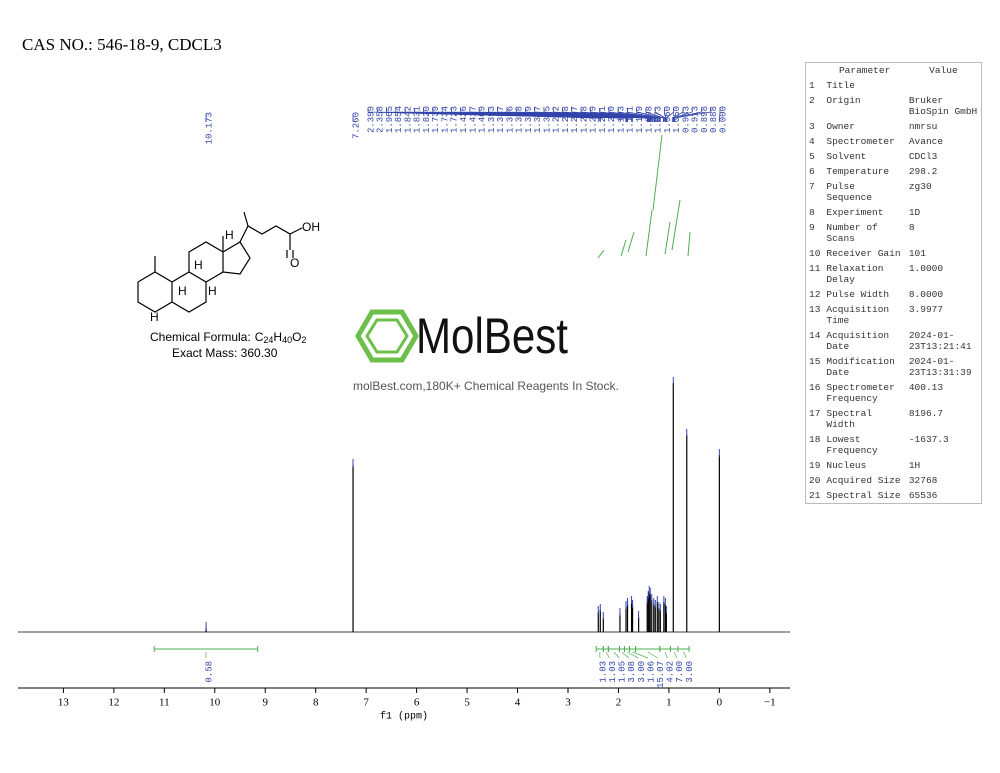 The image size is (1000, 773). What do you see at coordinates (863, 495) in the screenshot?
I see `table-cell: Spectral Size` at bounding box center [863, 495].